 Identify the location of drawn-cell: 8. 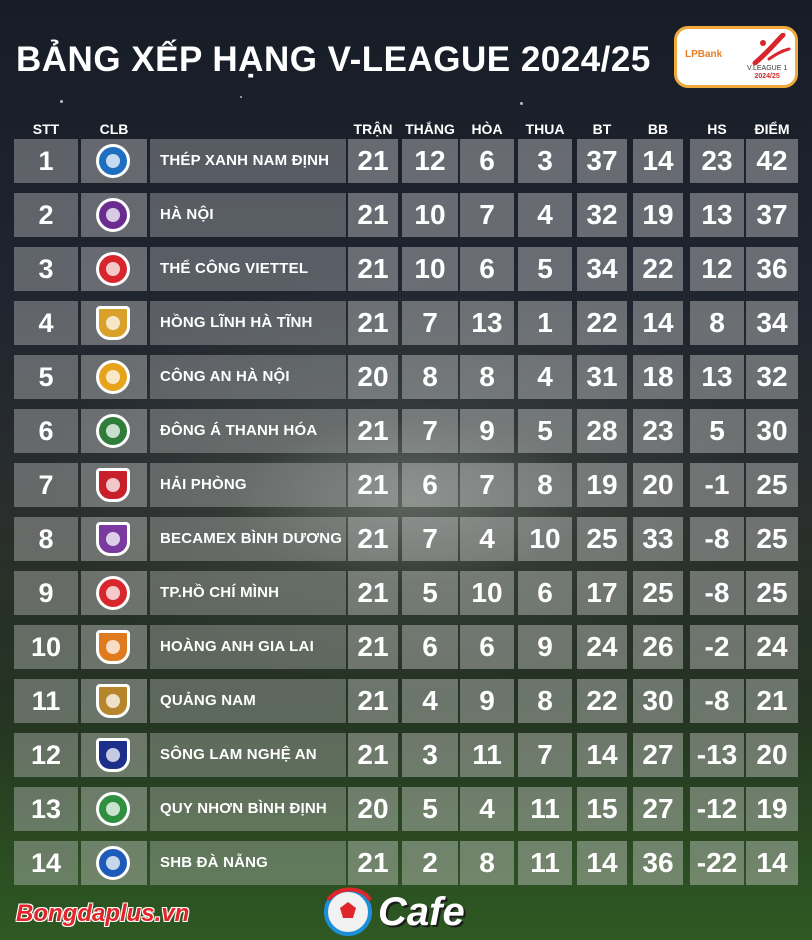
(487, 863).